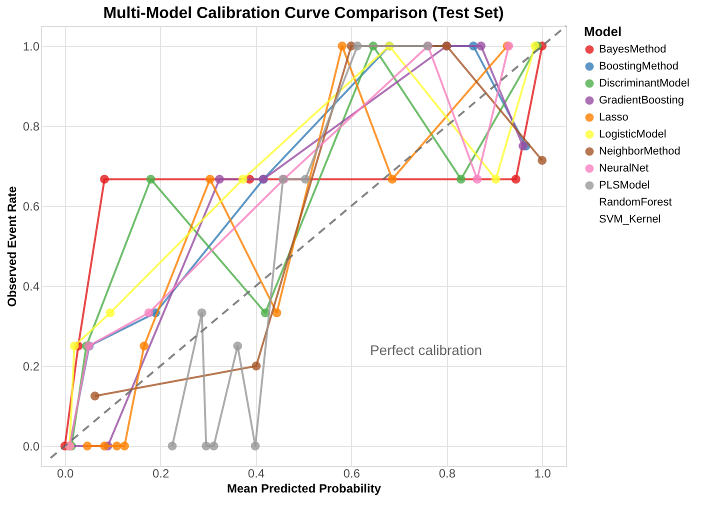  I want to click on chart-title: Multi-Model Calibration Curve Comparison (Test Set), so click(303, 13).